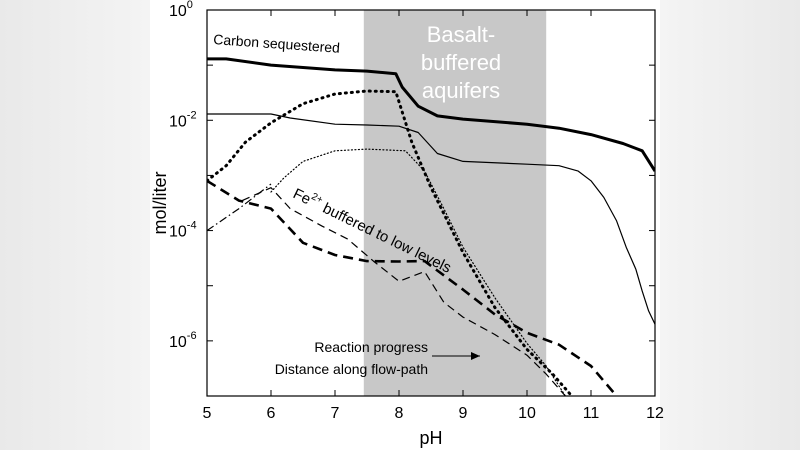  What do you see at coordinates (207, 413) in the screenshot?
I see `x-tick-label: 5` at bounding box center [207, 413].